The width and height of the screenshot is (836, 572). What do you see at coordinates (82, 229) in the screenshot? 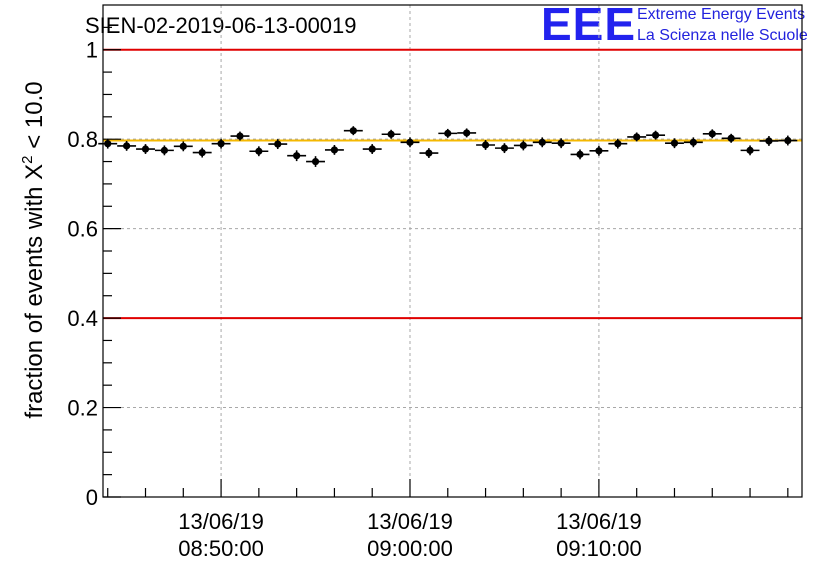
I see `y-tick-label: 0.6` at bounding box center [82, 229].